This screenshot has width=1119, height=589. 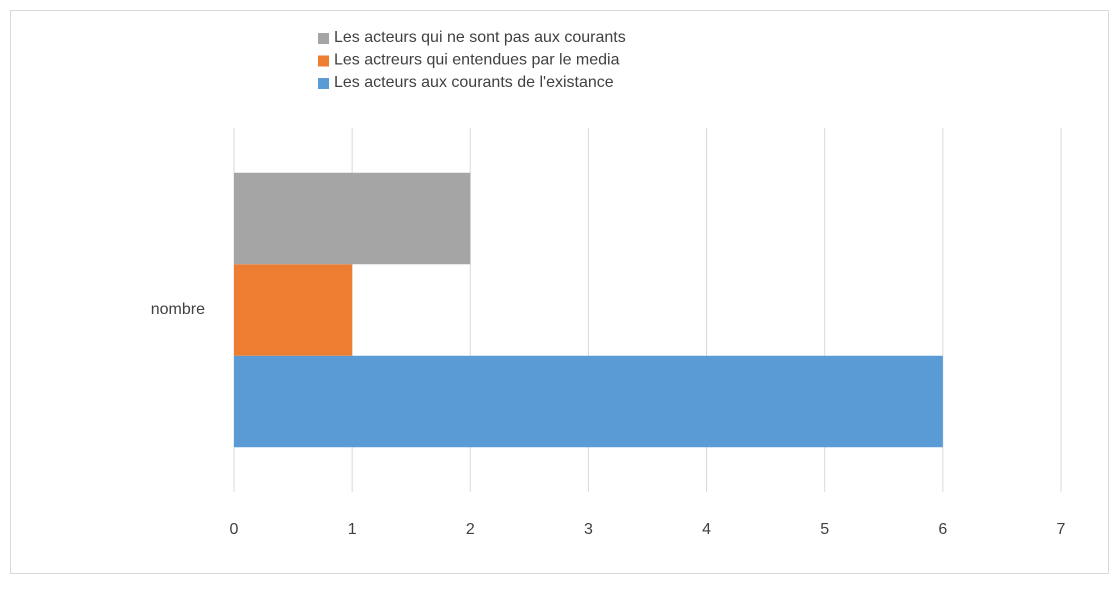 I want to click on x-tick-label: 0, so click(x=234, y=529).